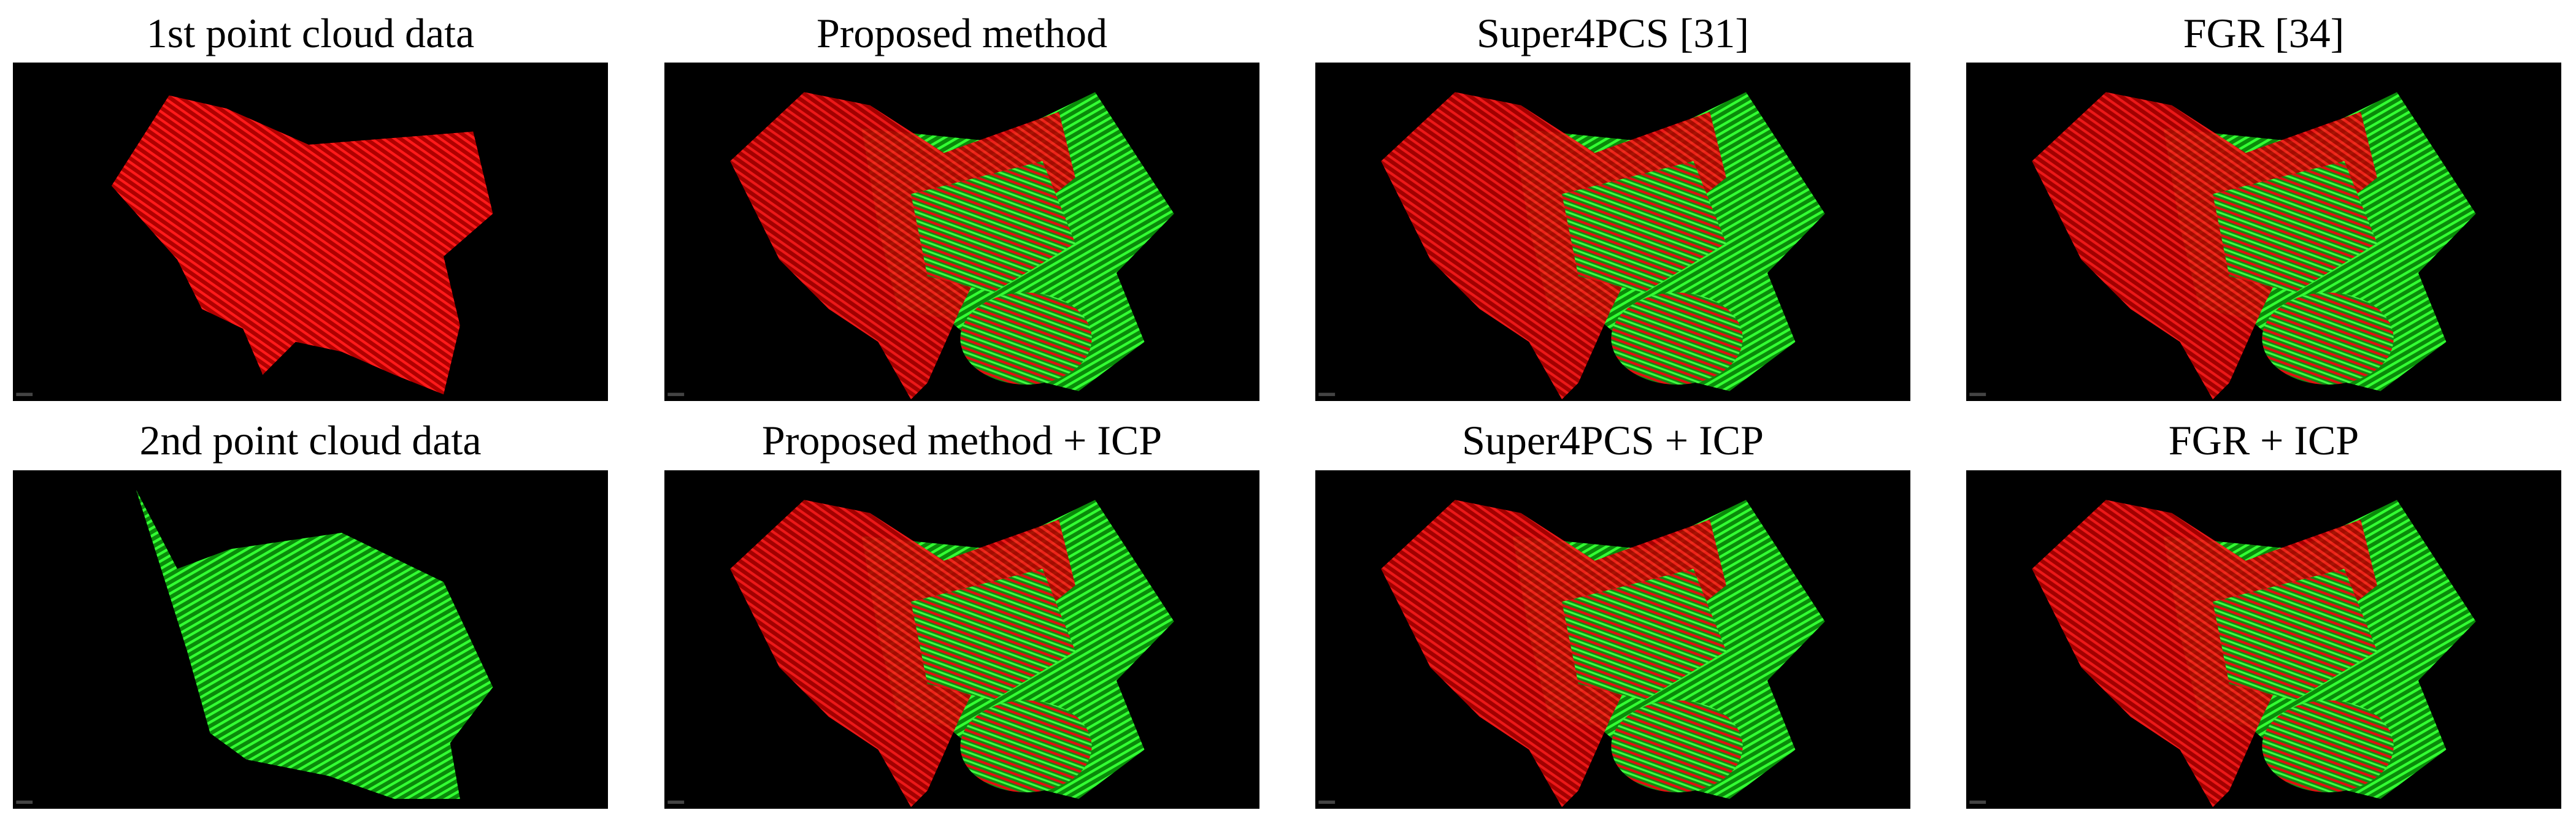 This screenshot has height=829, width=2576. I want to click on panel-title: Proposed method, so click(962, 33).